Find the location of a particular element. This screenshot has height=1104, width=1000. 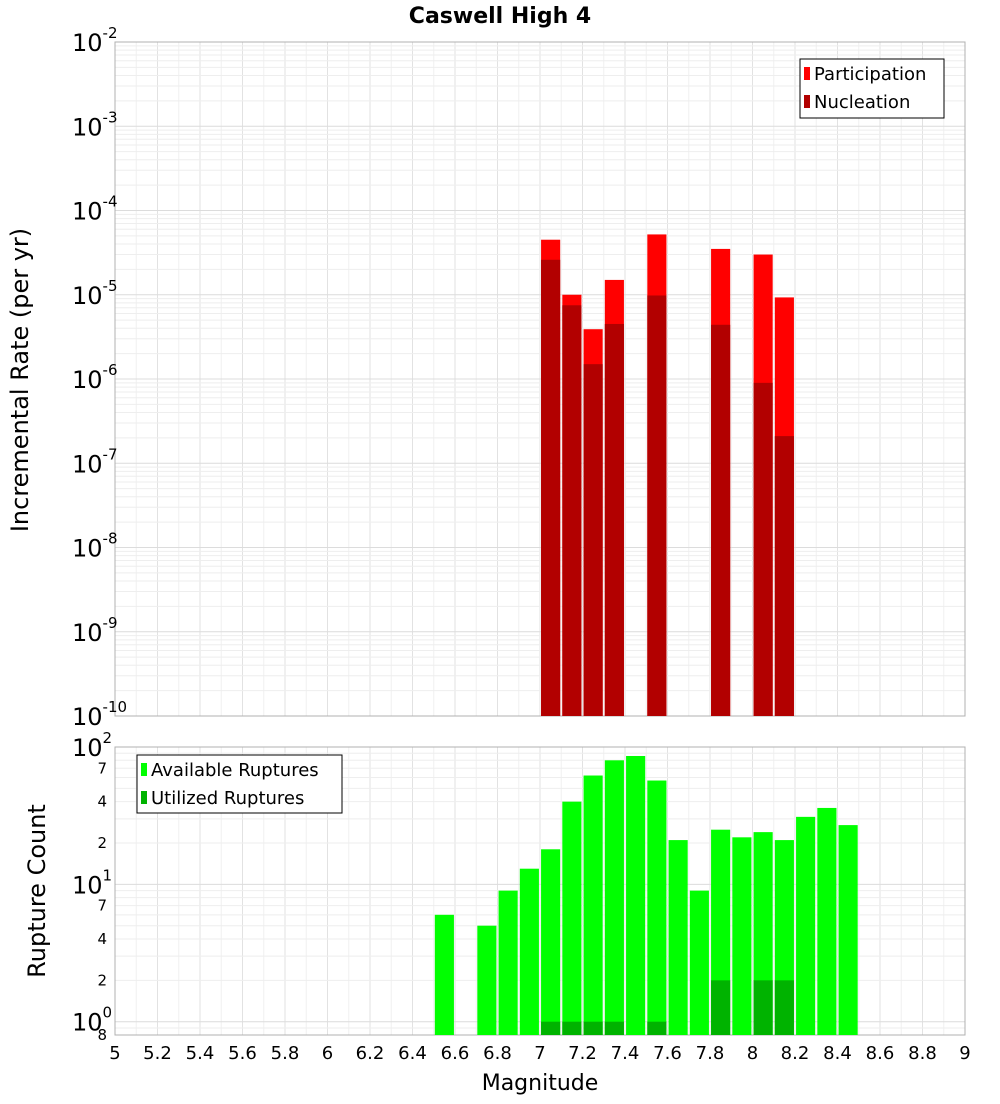

x-tick-label: 7.6 is located at coordinates (667, 1053).